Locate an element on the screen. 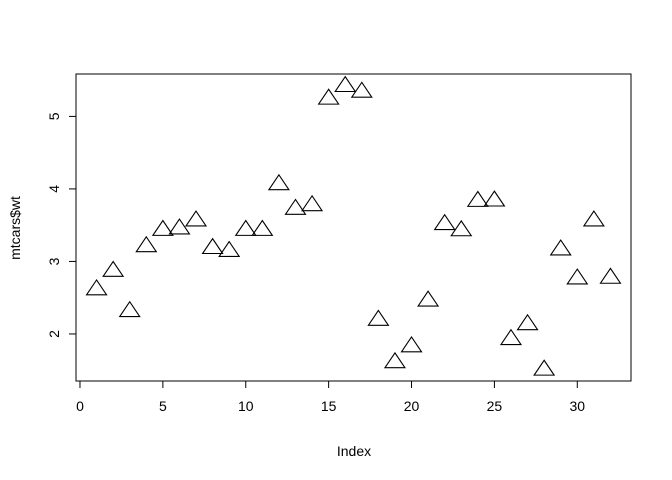  y-axis-label: mtcars$wt is located at coordinates (15, 228).